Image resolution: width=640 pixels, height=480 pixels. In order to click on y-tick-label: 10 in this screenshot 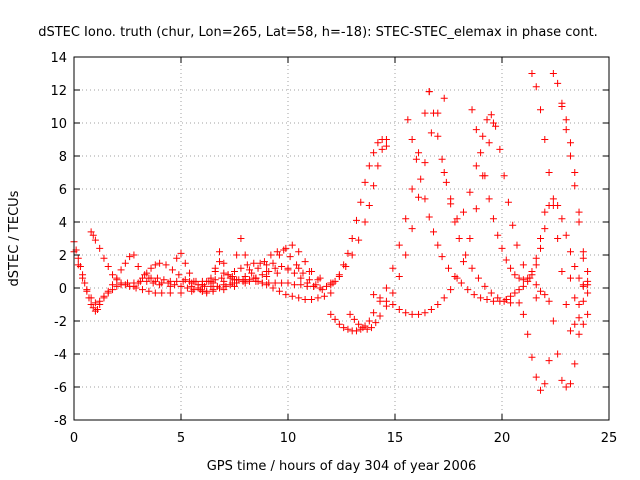, I will do `click(58, 124)`.